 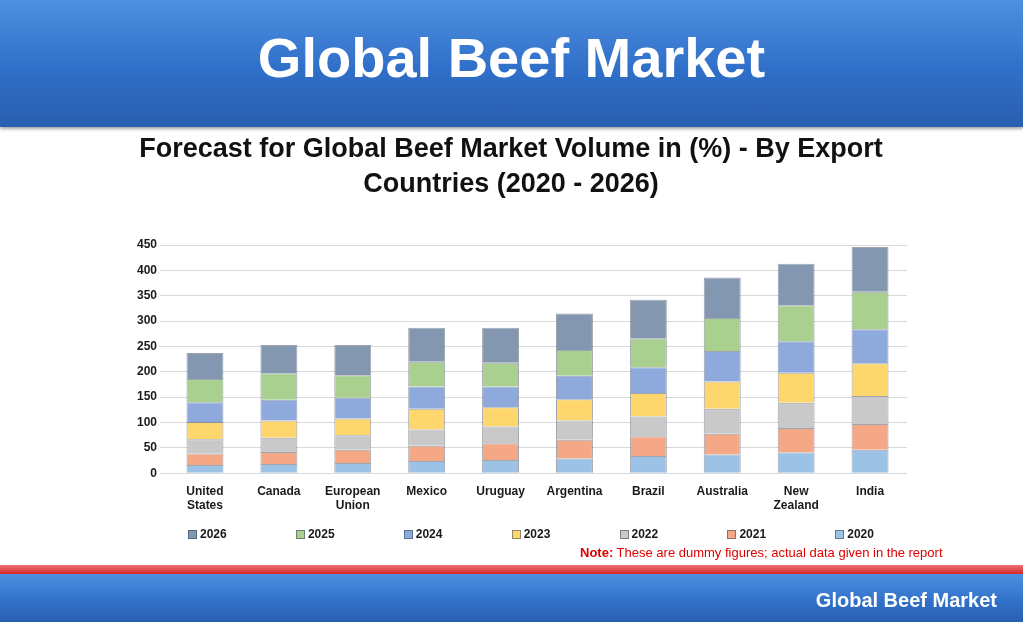 What do you see at coordinates (761, 552) in the screenshot?
I see `text: Note: These are dummy figures; actual data given in the report` at bounding box center [761, 552].